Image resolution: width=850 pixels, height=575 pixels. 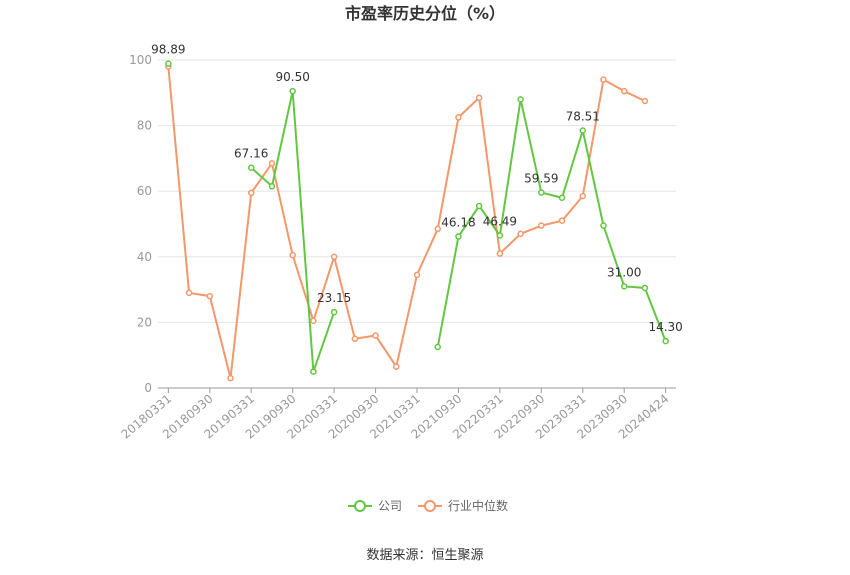 I want to click on data-label: 98.89, so click(x=168, y=50).